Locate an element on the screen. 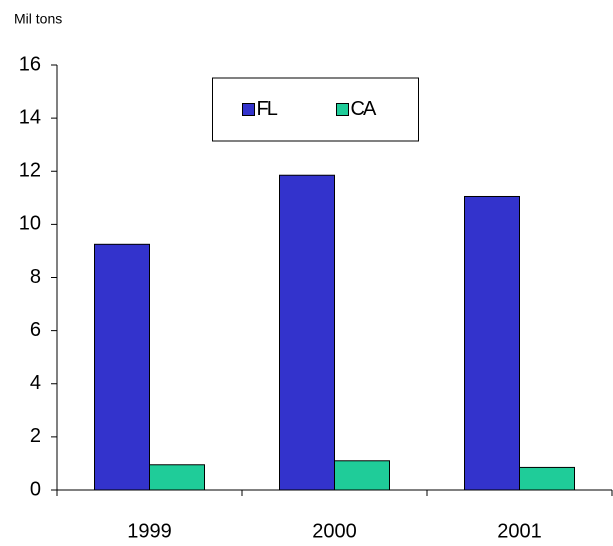 The width and height of the screenshot is (613, 546). y-tick-label: 6 is located at coordinates (35, 330).